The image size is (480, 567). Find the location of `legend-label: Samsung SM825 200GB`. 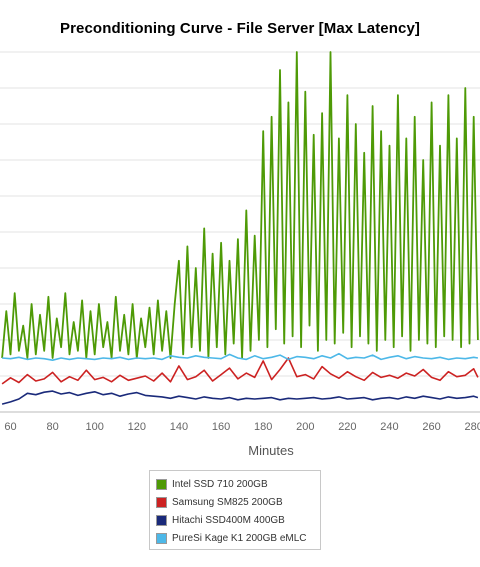

legend-label: Samsung SM825 200GB is located at coordinates (227, 502).